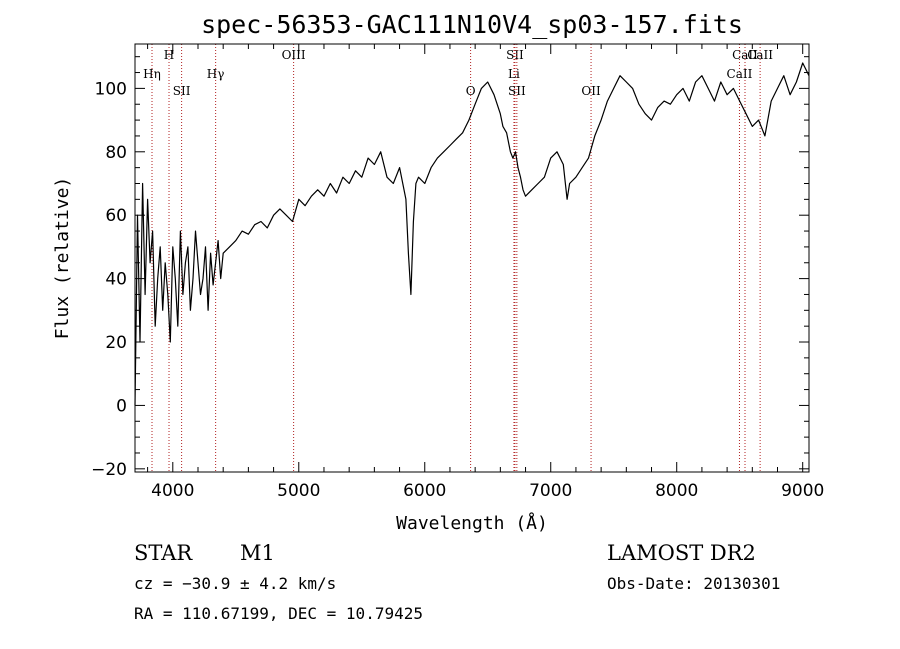 This screenshot has width=900, height=649. What do you see at coordinates (681, 553) in the screenshot?
I see `survey-name: LAMOST DR2` at bounding box center [681, 553].